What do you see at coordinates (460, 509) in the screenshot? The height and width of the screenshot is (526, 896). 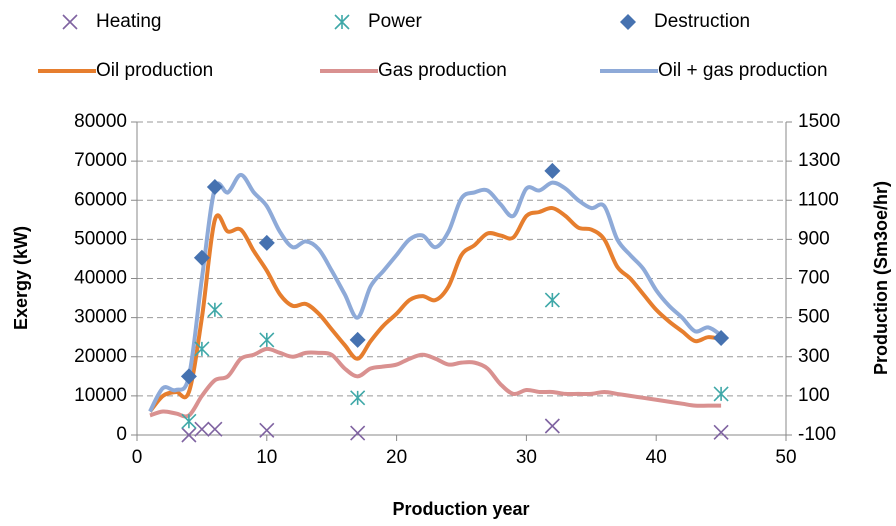 I see `x-axis-title: Production year` at bounding box center [460, 509].